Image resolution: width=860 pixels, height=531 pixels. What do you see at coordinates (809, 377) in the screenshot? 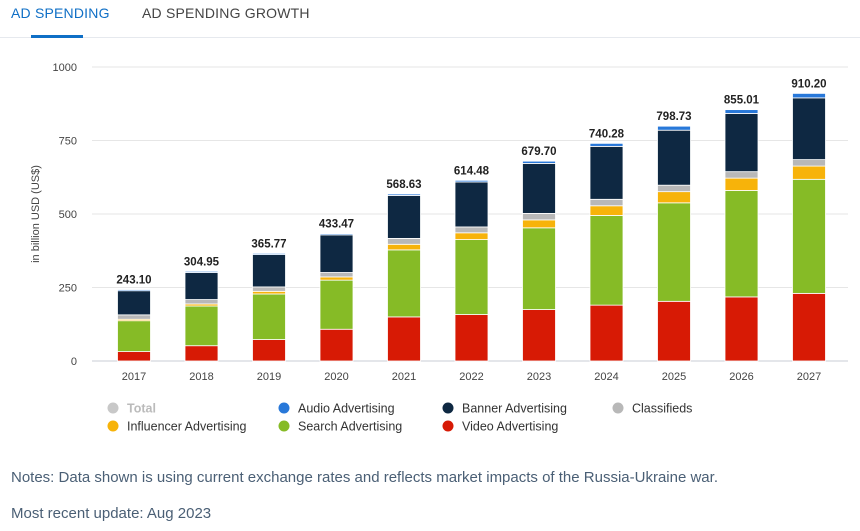
I see `x-tick-label: 2027` at bounding box center [809, 377].